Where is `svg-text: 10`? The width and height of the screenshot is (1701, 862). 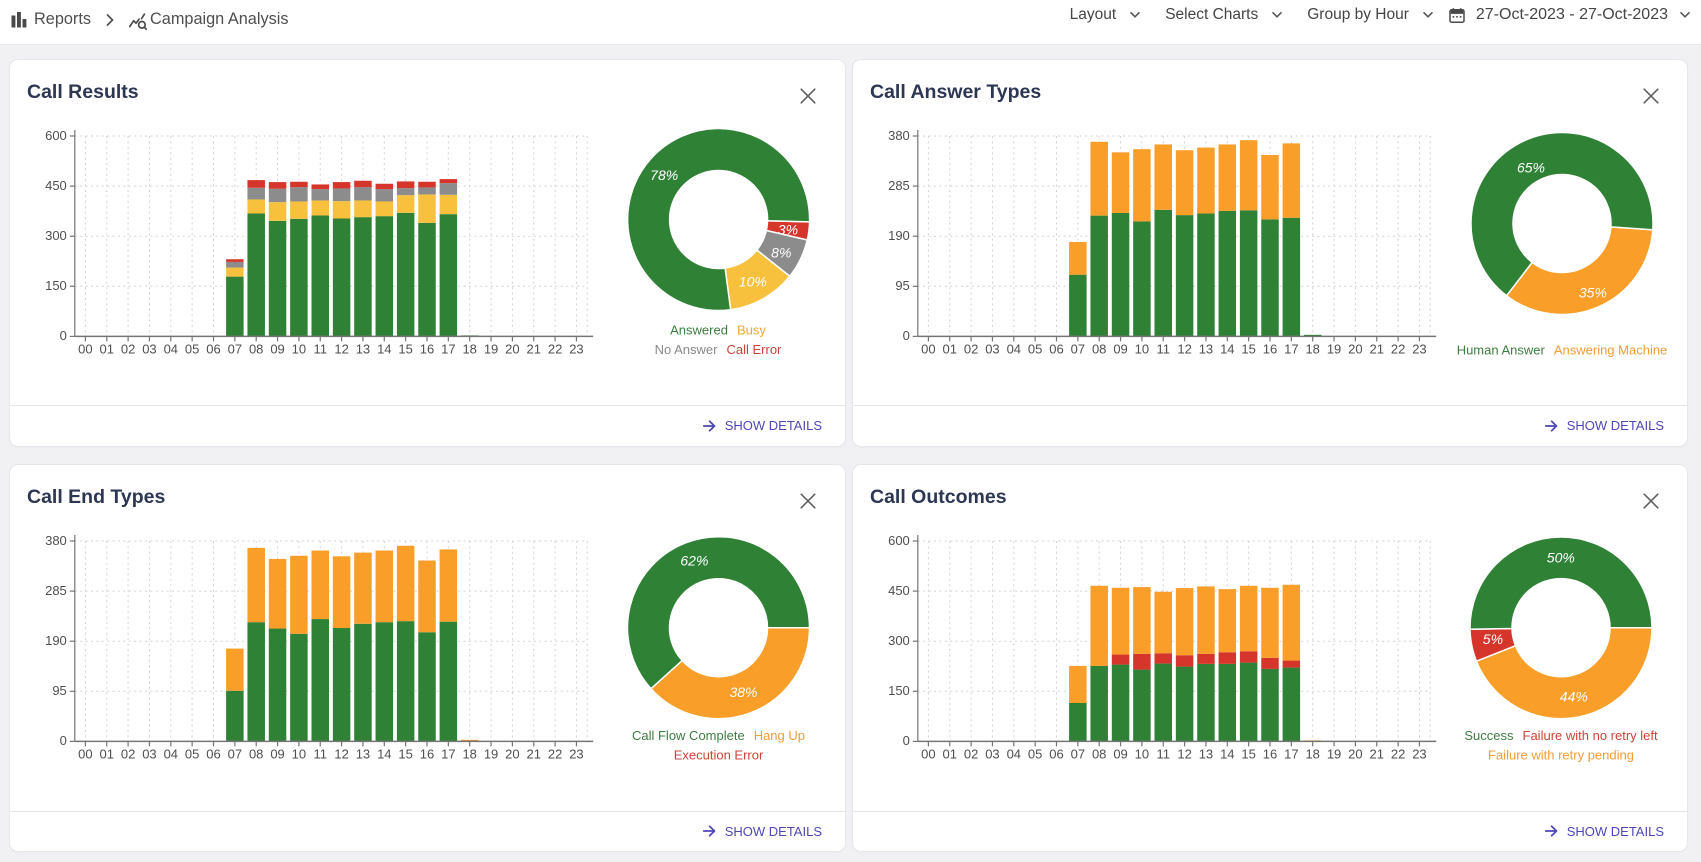 svg-text: 10 is located at coordinates (1142, 754).